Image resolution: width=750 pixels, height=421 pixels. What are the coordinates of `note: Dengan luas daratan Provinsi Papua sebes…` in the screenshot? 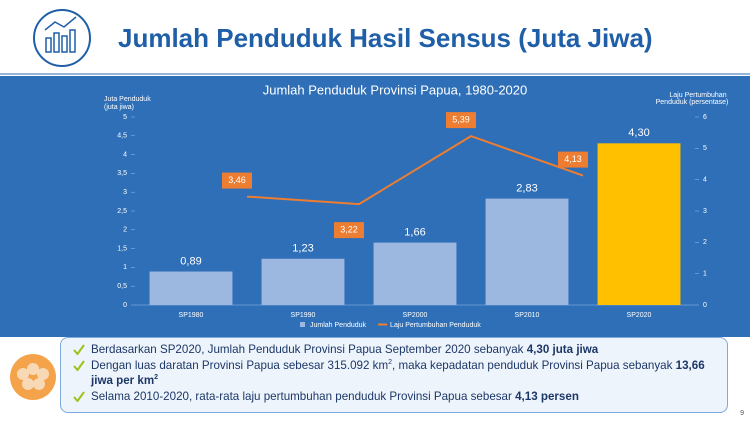 It's located at (395, 373).